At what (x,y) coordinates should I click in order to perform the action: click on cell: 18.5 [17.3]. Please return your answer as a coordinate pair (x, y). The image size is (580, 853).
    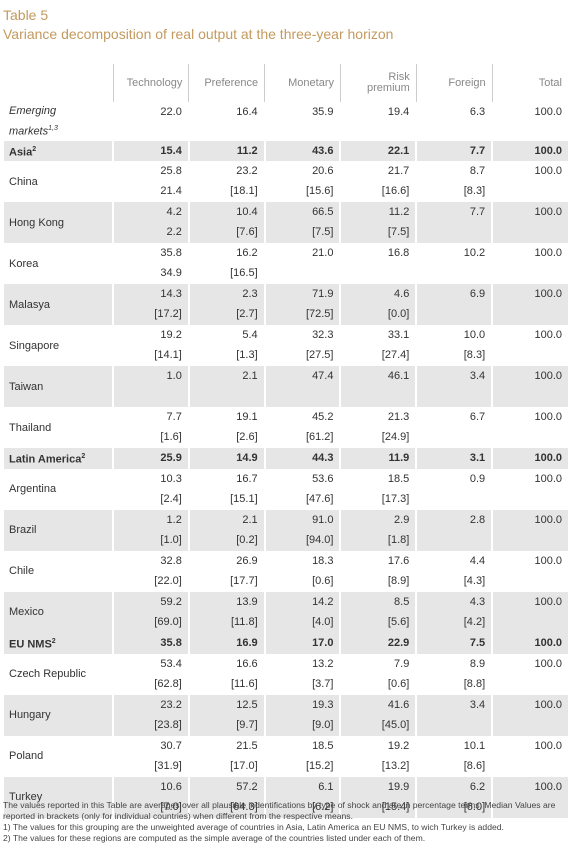
    Looking at the image, I should click on (378, 489).